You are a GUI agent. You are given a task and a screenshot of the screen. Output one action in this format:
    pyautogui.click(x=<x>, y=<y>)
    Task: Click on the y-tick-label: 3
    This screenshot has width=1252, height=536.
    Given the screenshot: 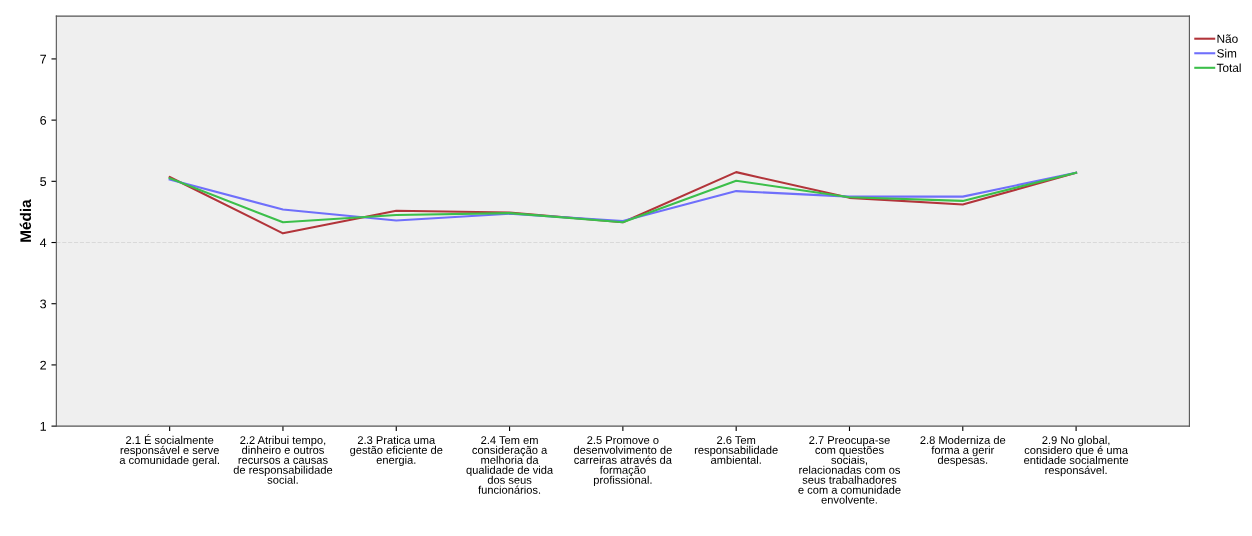 What is the action you would take?
    pyautogui.click(x=43, y=304)
    